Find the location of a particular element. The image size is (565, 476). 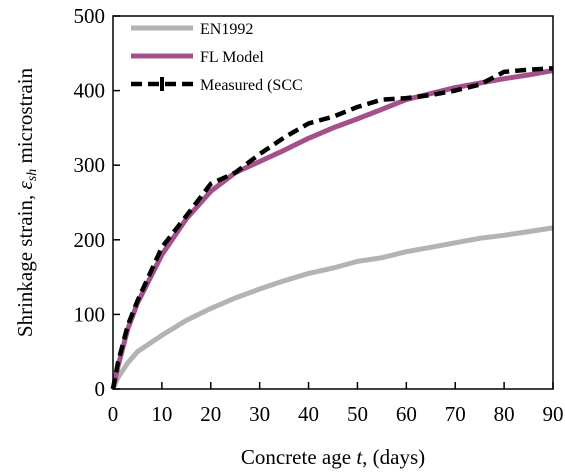

y-tick-label: 200 is located at coordinates (90, 240).